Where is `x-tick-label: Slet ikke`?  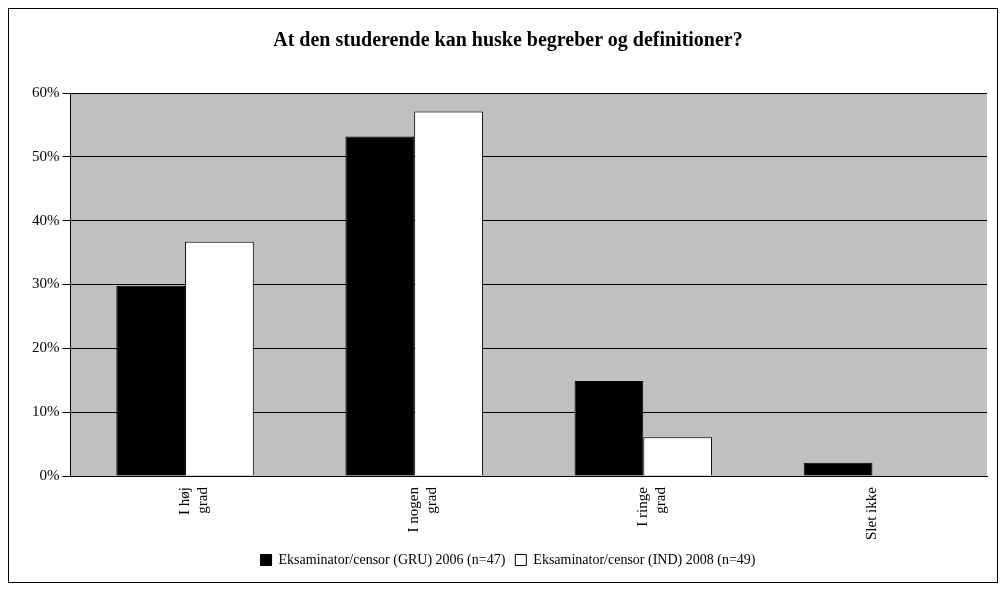 x-tick-label: Slet ikke is located at coordinates (871, 513).